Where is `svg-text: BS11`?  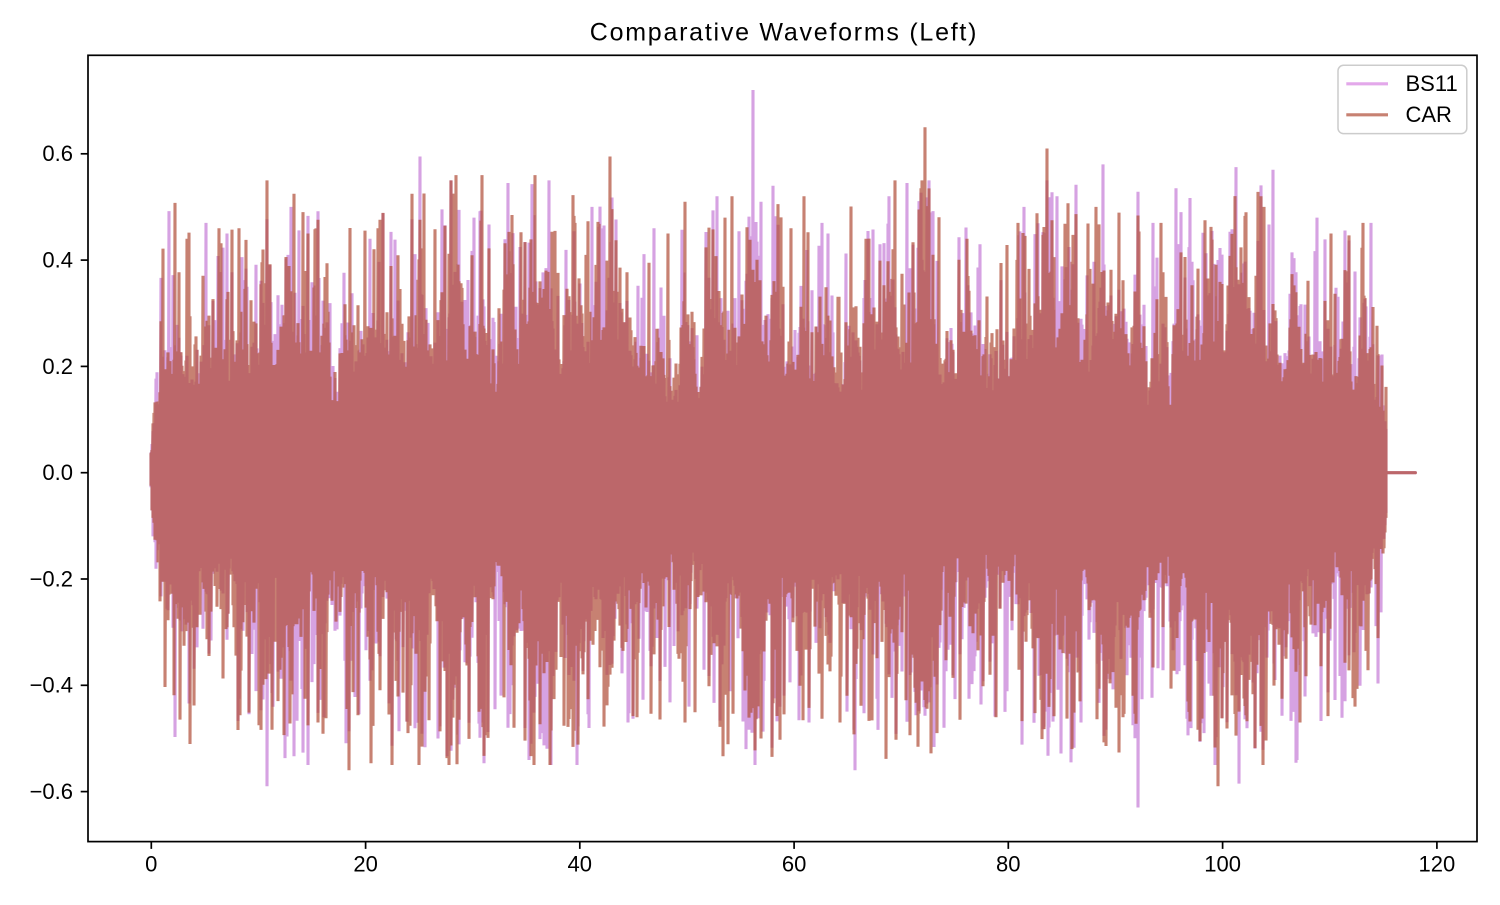 svg-text: BS11 is located at coordinates (1432, 83).